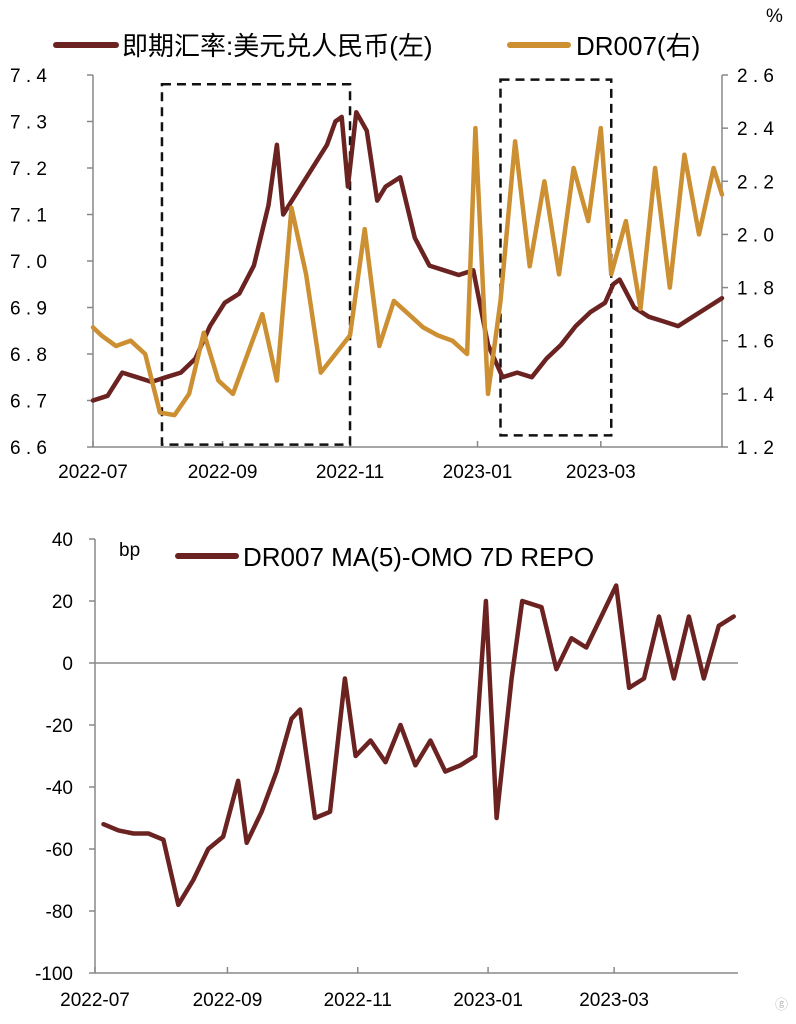 The image size is (796, 1024). I want to click on left-tick-label: 6 . 8, so click(28, 355).